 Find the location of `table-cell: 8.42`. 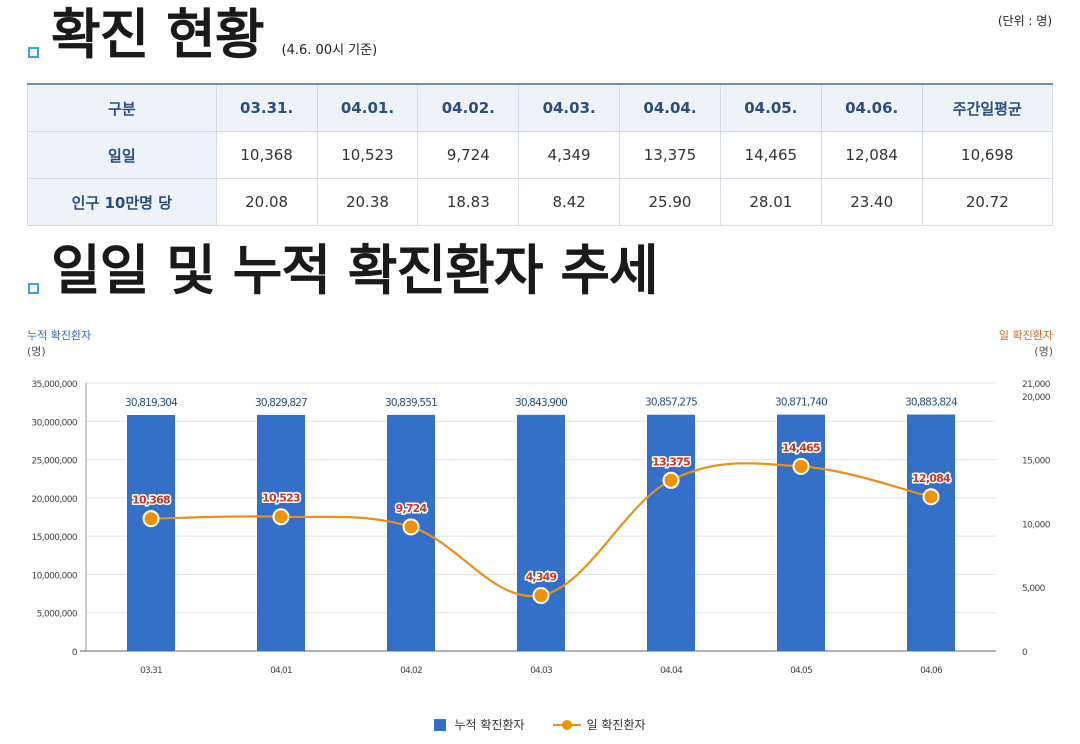

table-cell: 8.42 is located at coordinates (569, 202).